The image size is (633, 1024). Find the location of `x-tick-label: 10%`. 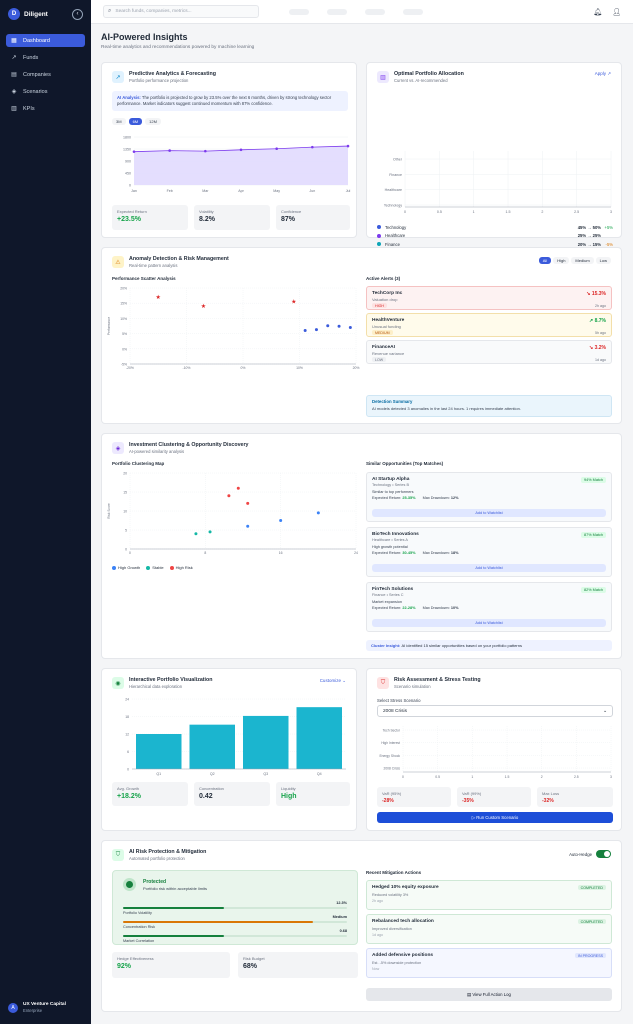

x-tick-label: 10% is located at coordinates (299, 368).